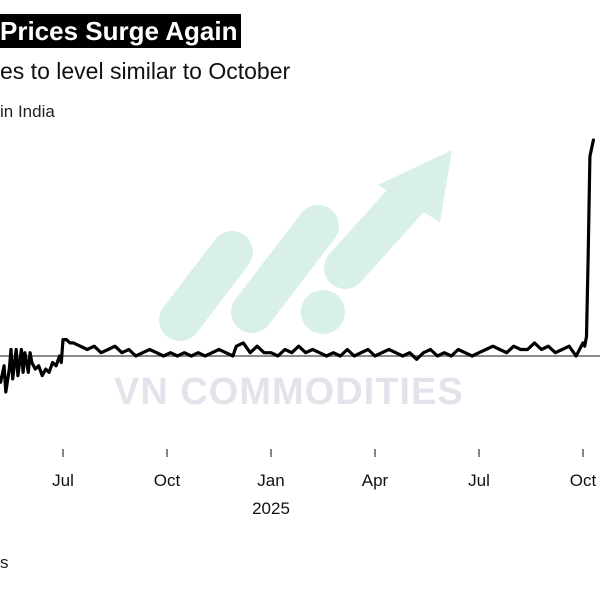  What do you see at coordinates (4, 562) in the screenshot?
I see `source-text: s` at bounding box center [4, 562].